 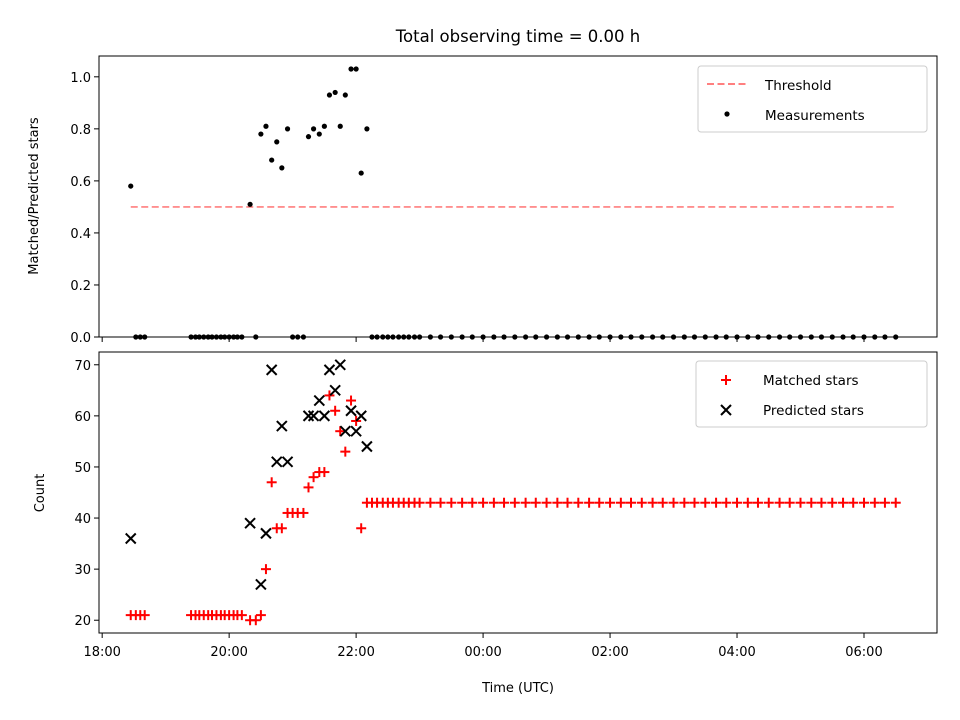 I want to click on x-tick-label: 02:00, so click(x=609, y=652).